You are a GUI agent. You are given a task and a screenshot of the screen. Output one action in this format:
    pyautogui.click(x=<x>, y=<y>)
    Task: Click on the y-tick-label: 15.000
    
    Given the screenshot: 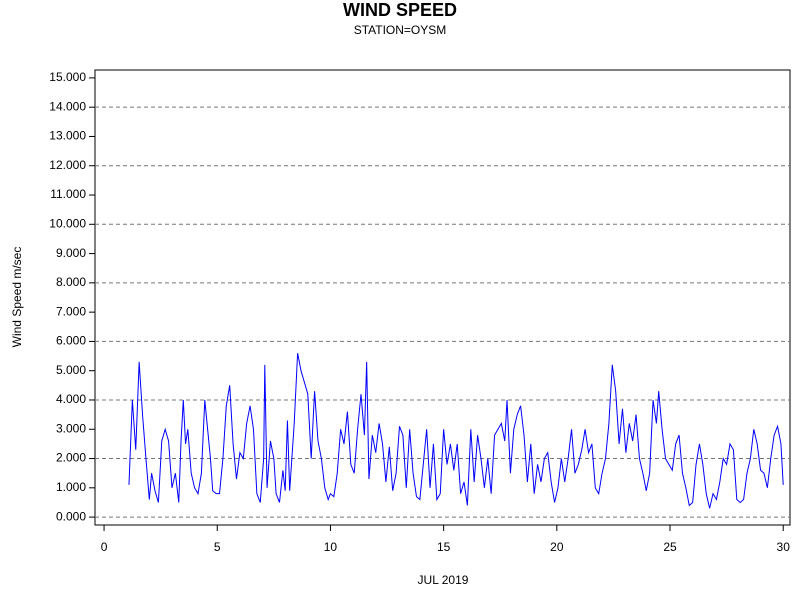 What is the action you would take?
    pyautogui.click(x=67, y=77)
    